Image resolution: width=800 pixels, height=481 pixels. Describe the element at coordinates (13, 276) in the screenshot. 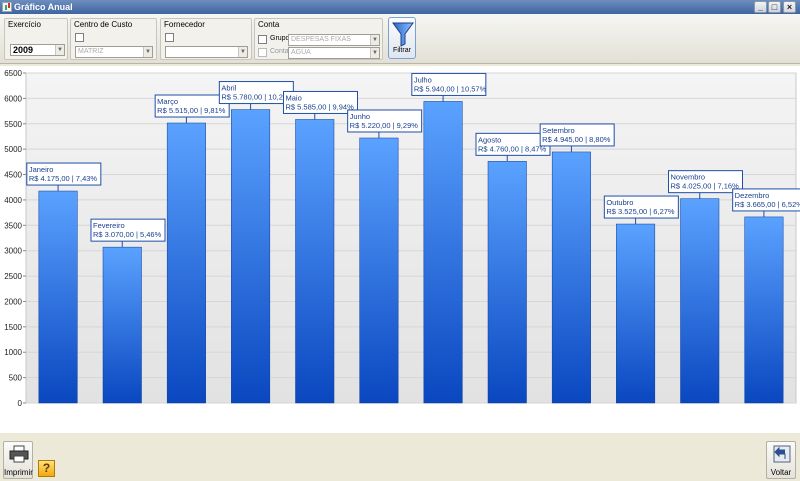

I see `y-tick-label: 2500` at that location.